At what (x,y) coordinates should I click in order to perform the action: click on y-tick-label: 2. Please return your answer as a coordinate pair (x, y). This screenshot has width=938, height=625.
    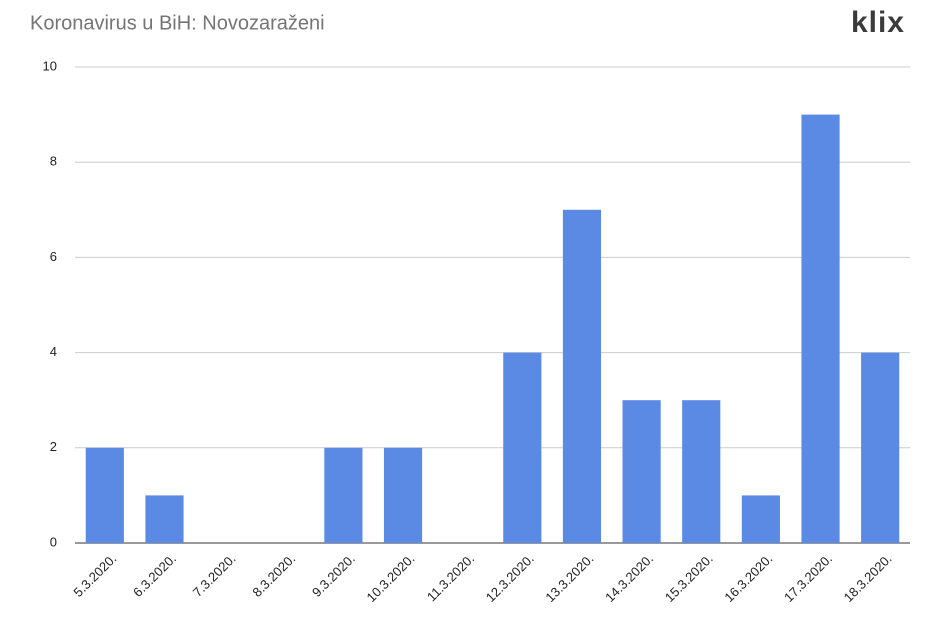
    Looking at the image, I should click on (53, 446).